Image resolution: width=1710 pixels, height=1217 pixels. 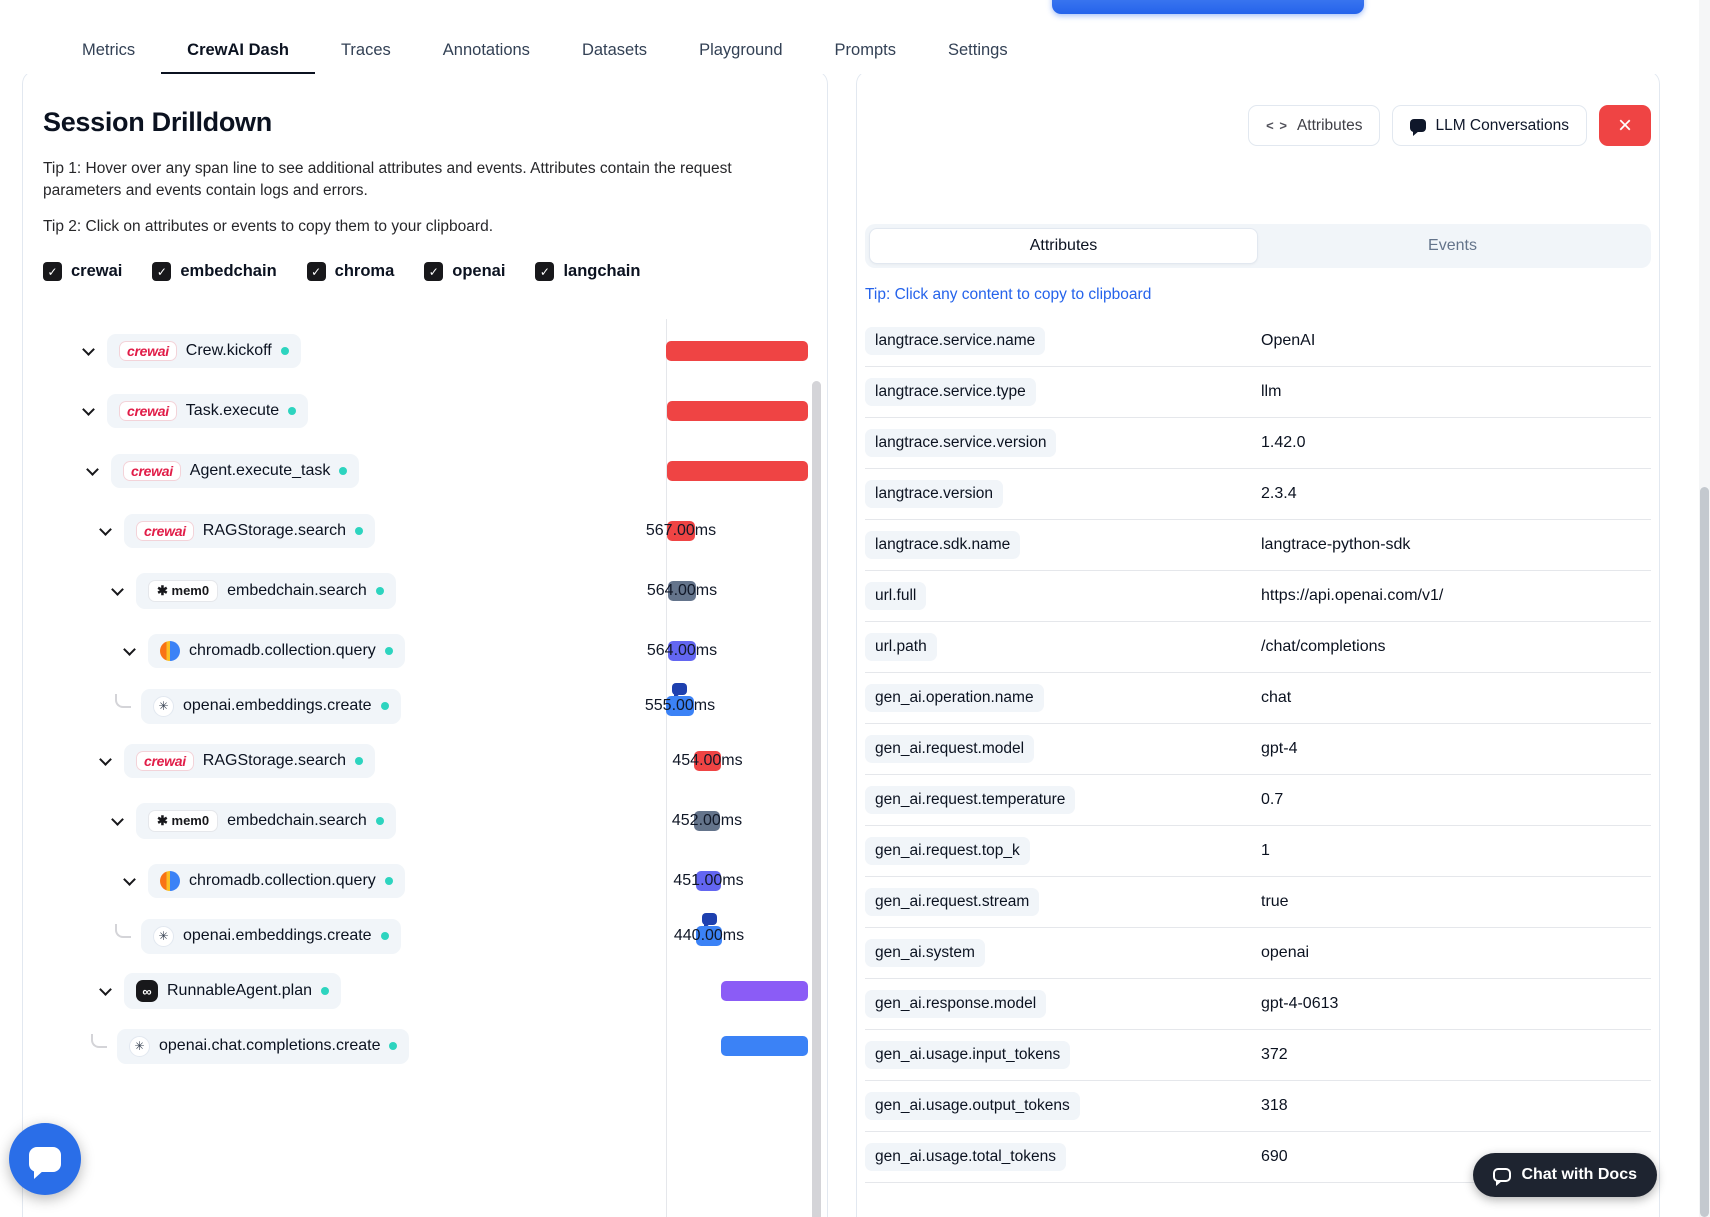 I want to click on filter-checkbox-item: ✓ embedchain, so click(x=214, y=271).